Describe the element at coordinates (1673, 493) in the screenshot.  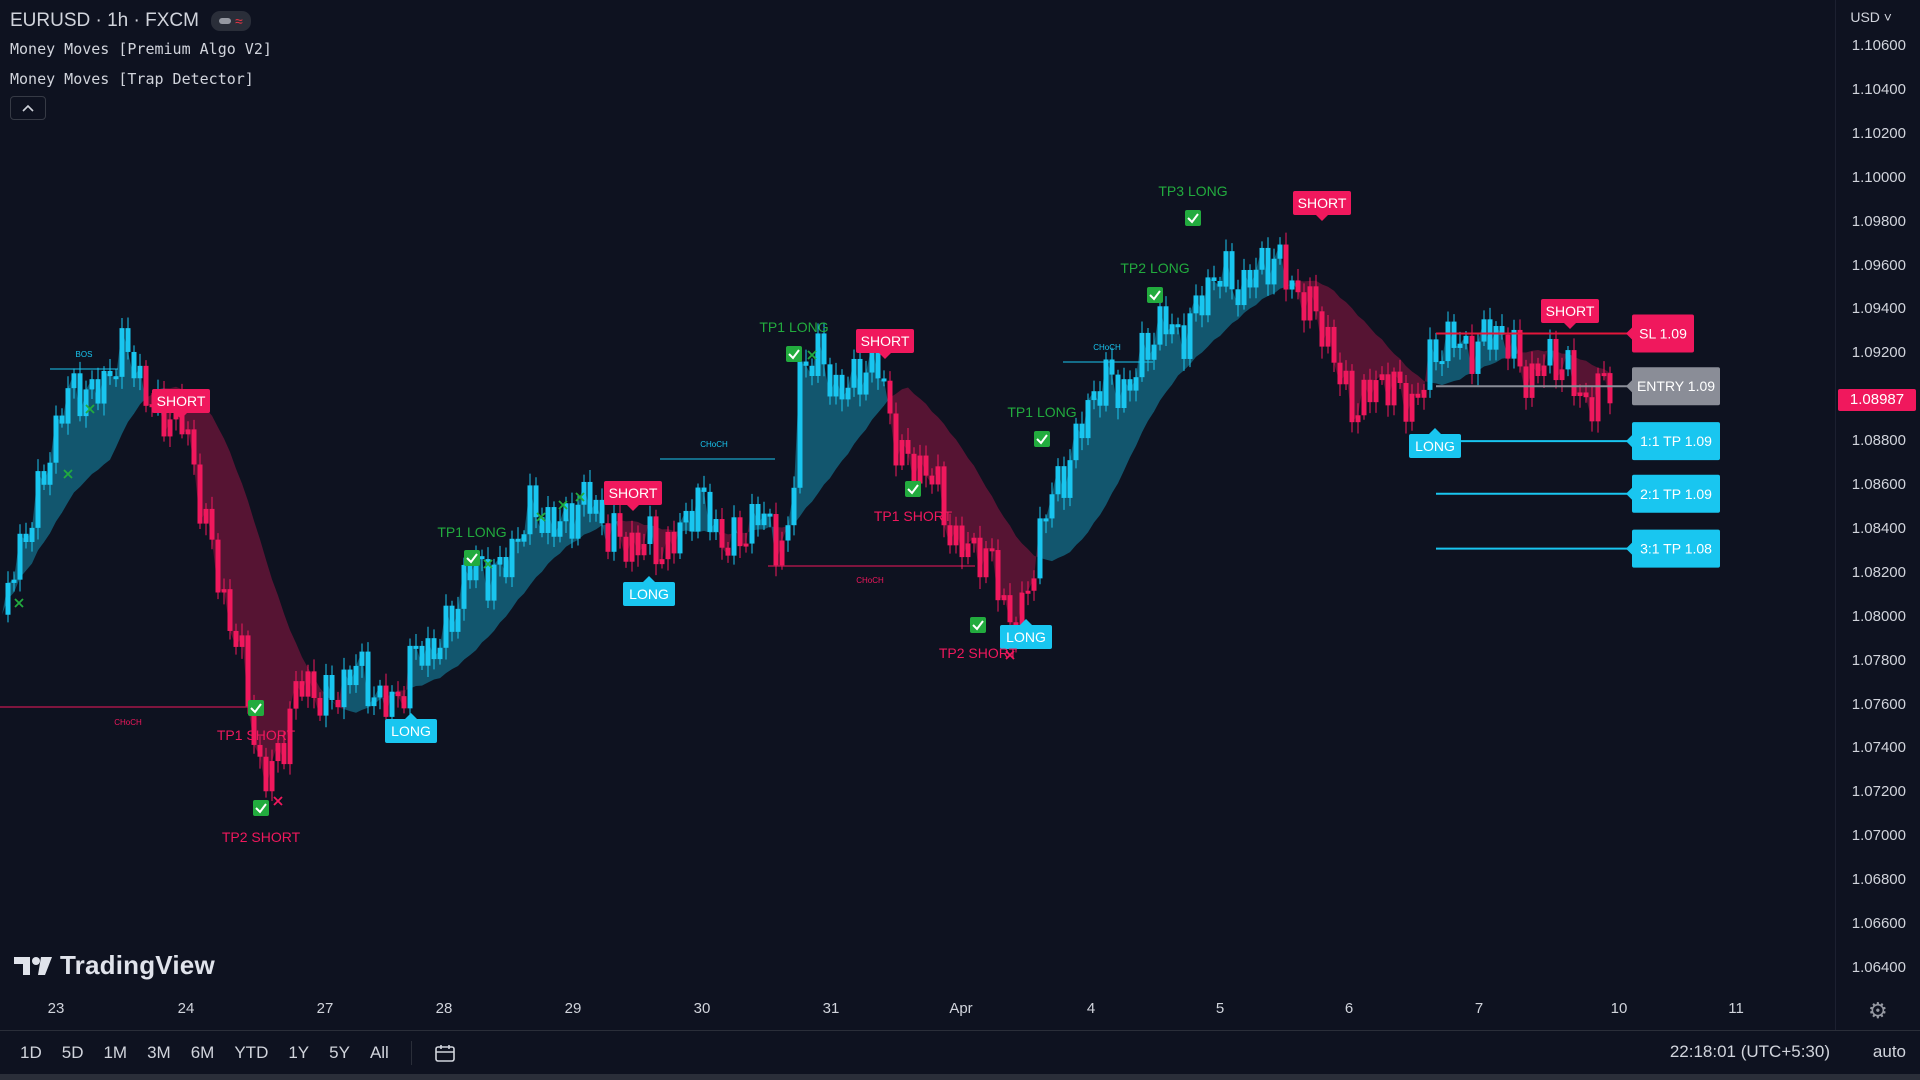
I see `trade-level-tag: 2:1 TP 1.09` at that location.